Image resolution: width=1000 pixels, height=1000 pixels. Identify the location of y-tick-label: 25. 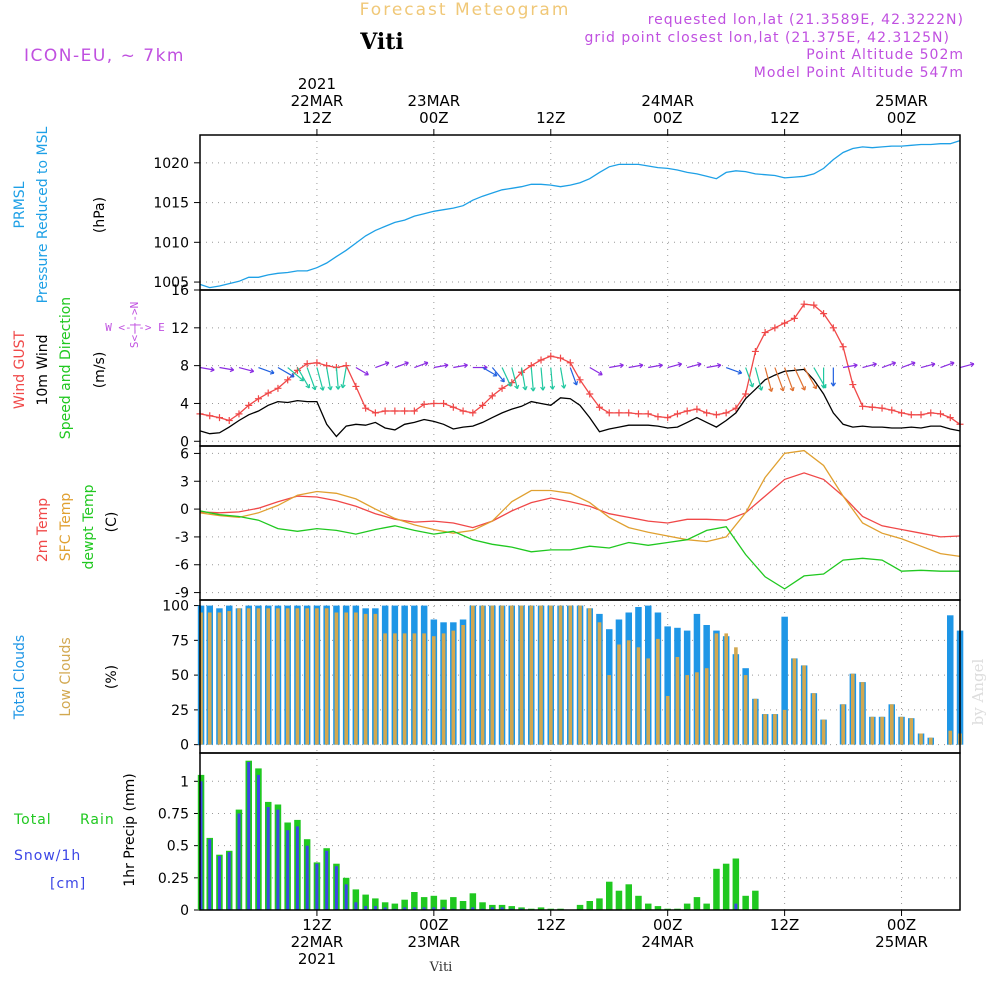
(180, 711).